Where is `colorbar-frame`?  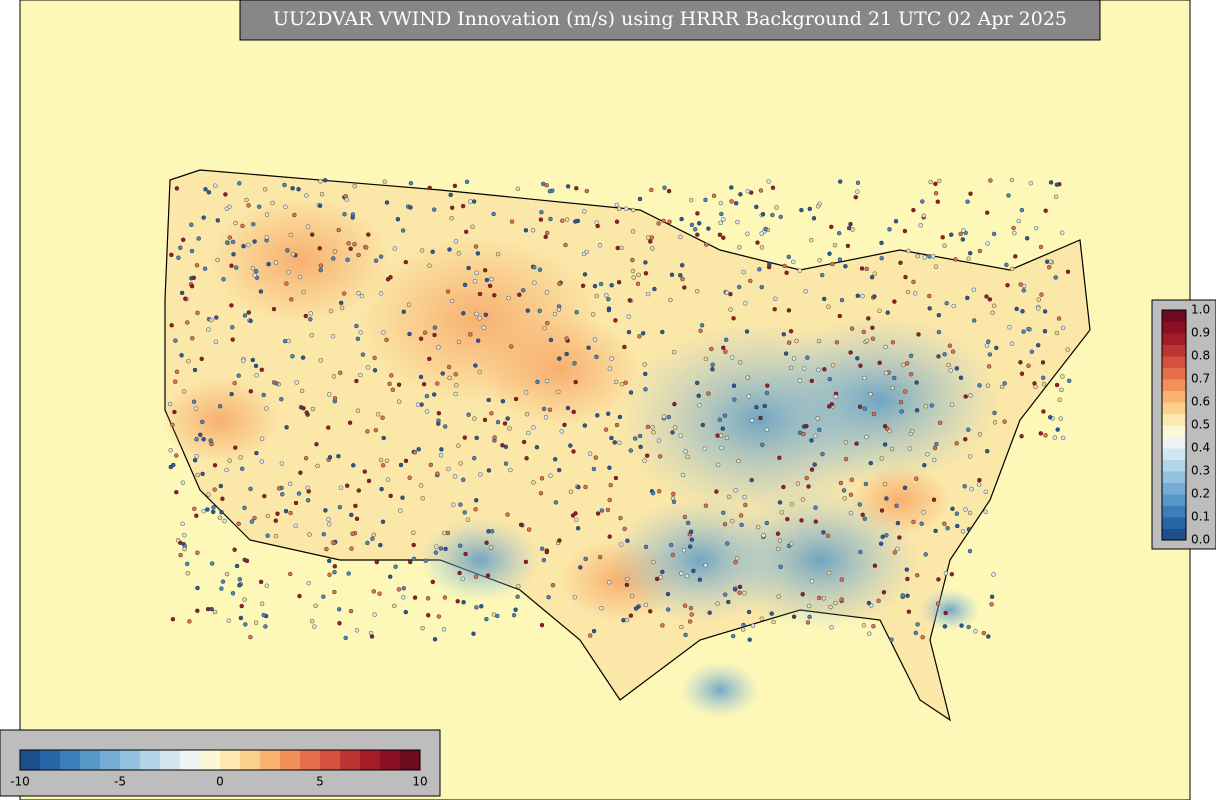
colorbar-frame is located at coordinates (220, 760).